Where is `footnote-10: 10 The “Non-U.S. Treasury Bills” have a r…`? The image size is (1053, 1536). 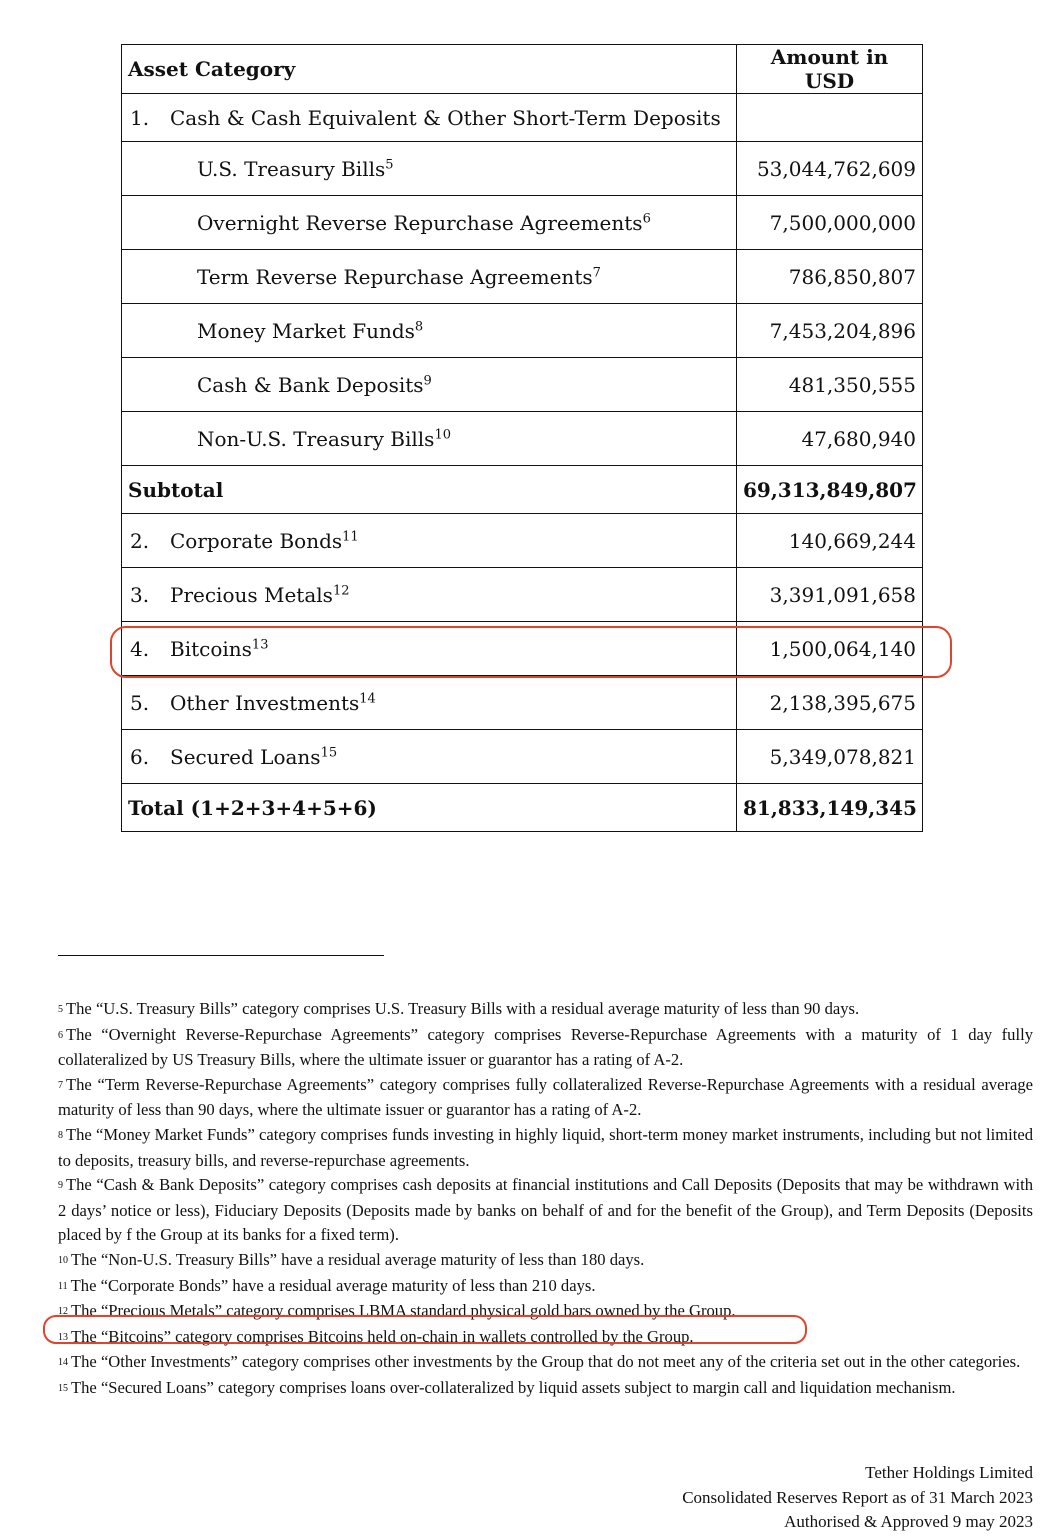 footnote-10: 10 The “Non-U.S. Treasury Bills” have a r… is located at coordinates (545, 1261).